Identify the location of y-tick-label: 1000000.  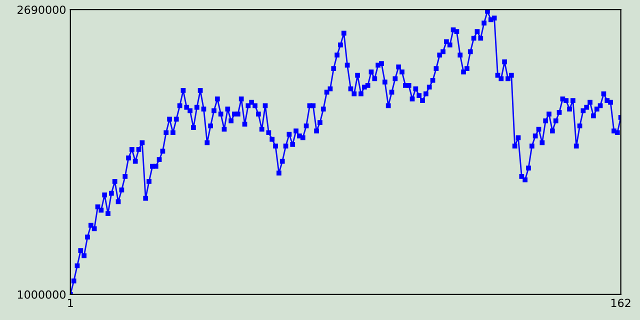
(42, 294).